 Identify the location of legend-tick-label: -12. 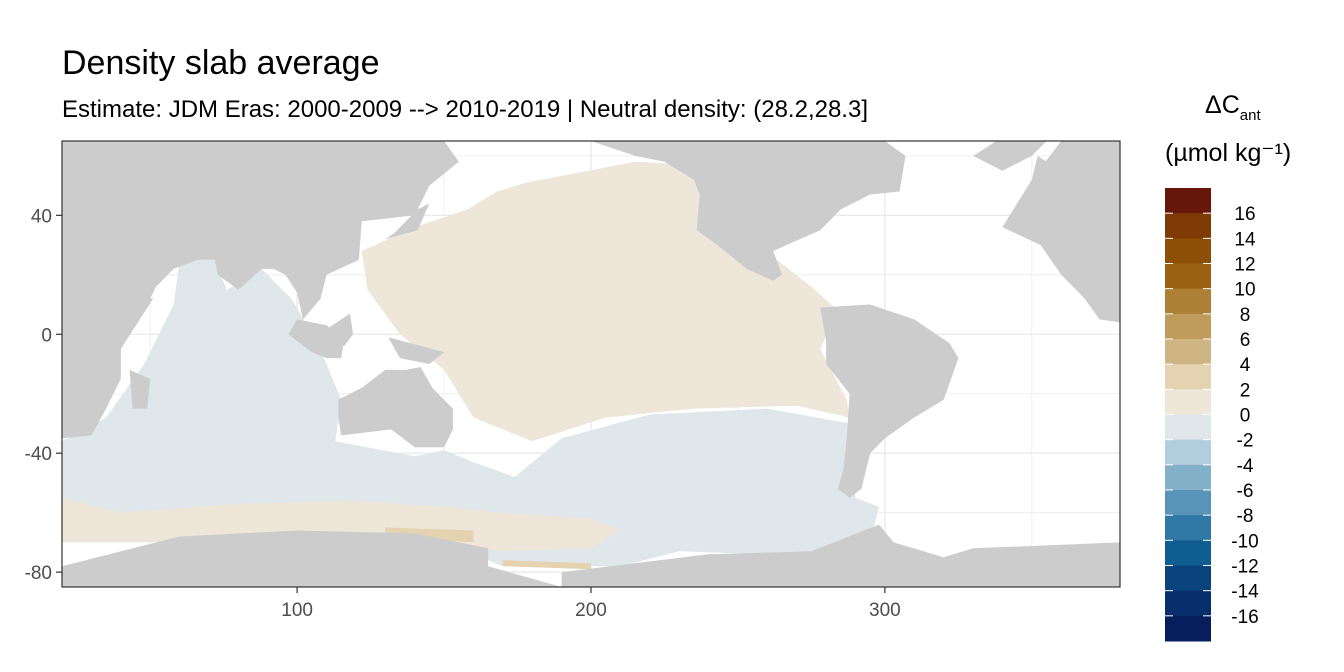
(1244, 567).